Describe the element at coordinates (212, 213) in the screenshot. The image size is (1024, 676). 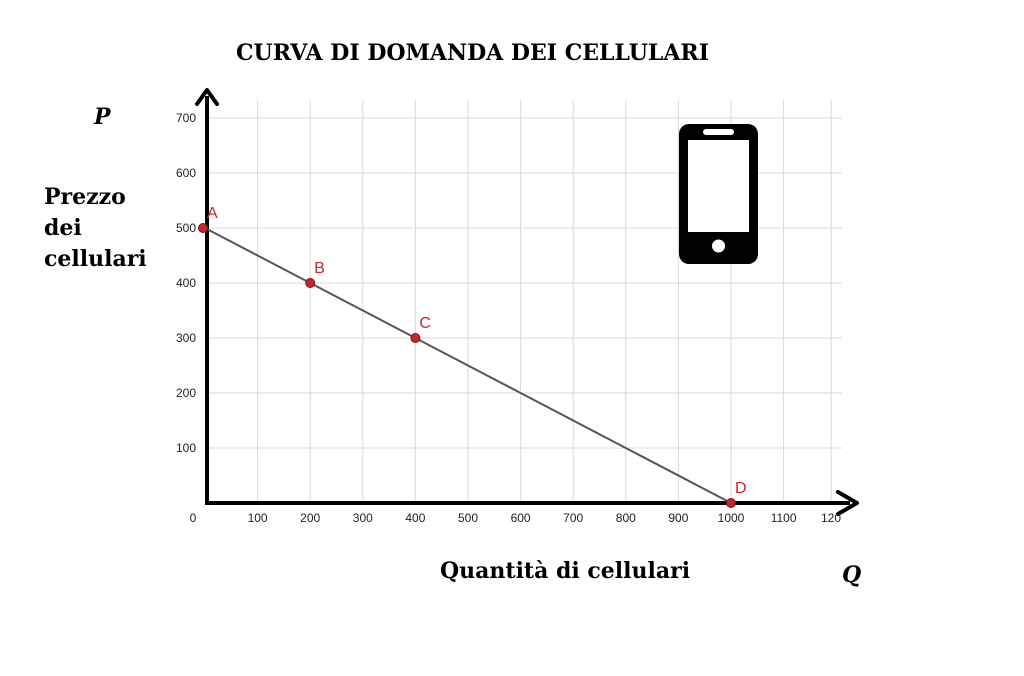
I see `point-label: A` at that location.